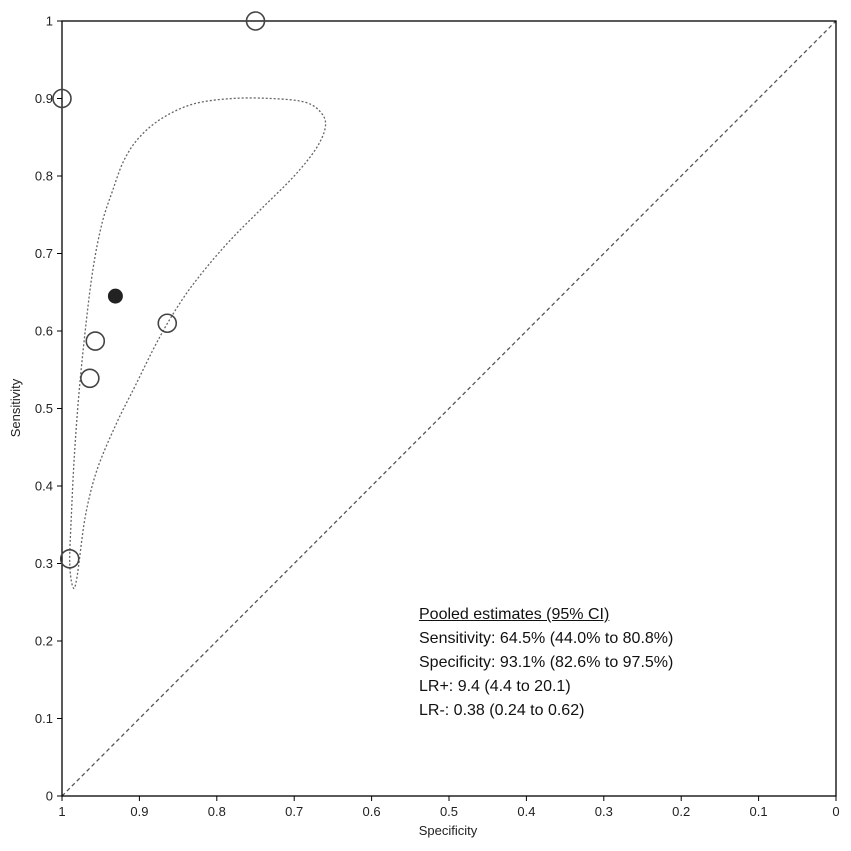 The height and width of the screenshot is (851, 851). What do you see at coordinates (44, 98) in the screenshot?
I see `y-tick-label: 0.9` at bounding box center [44, 98].